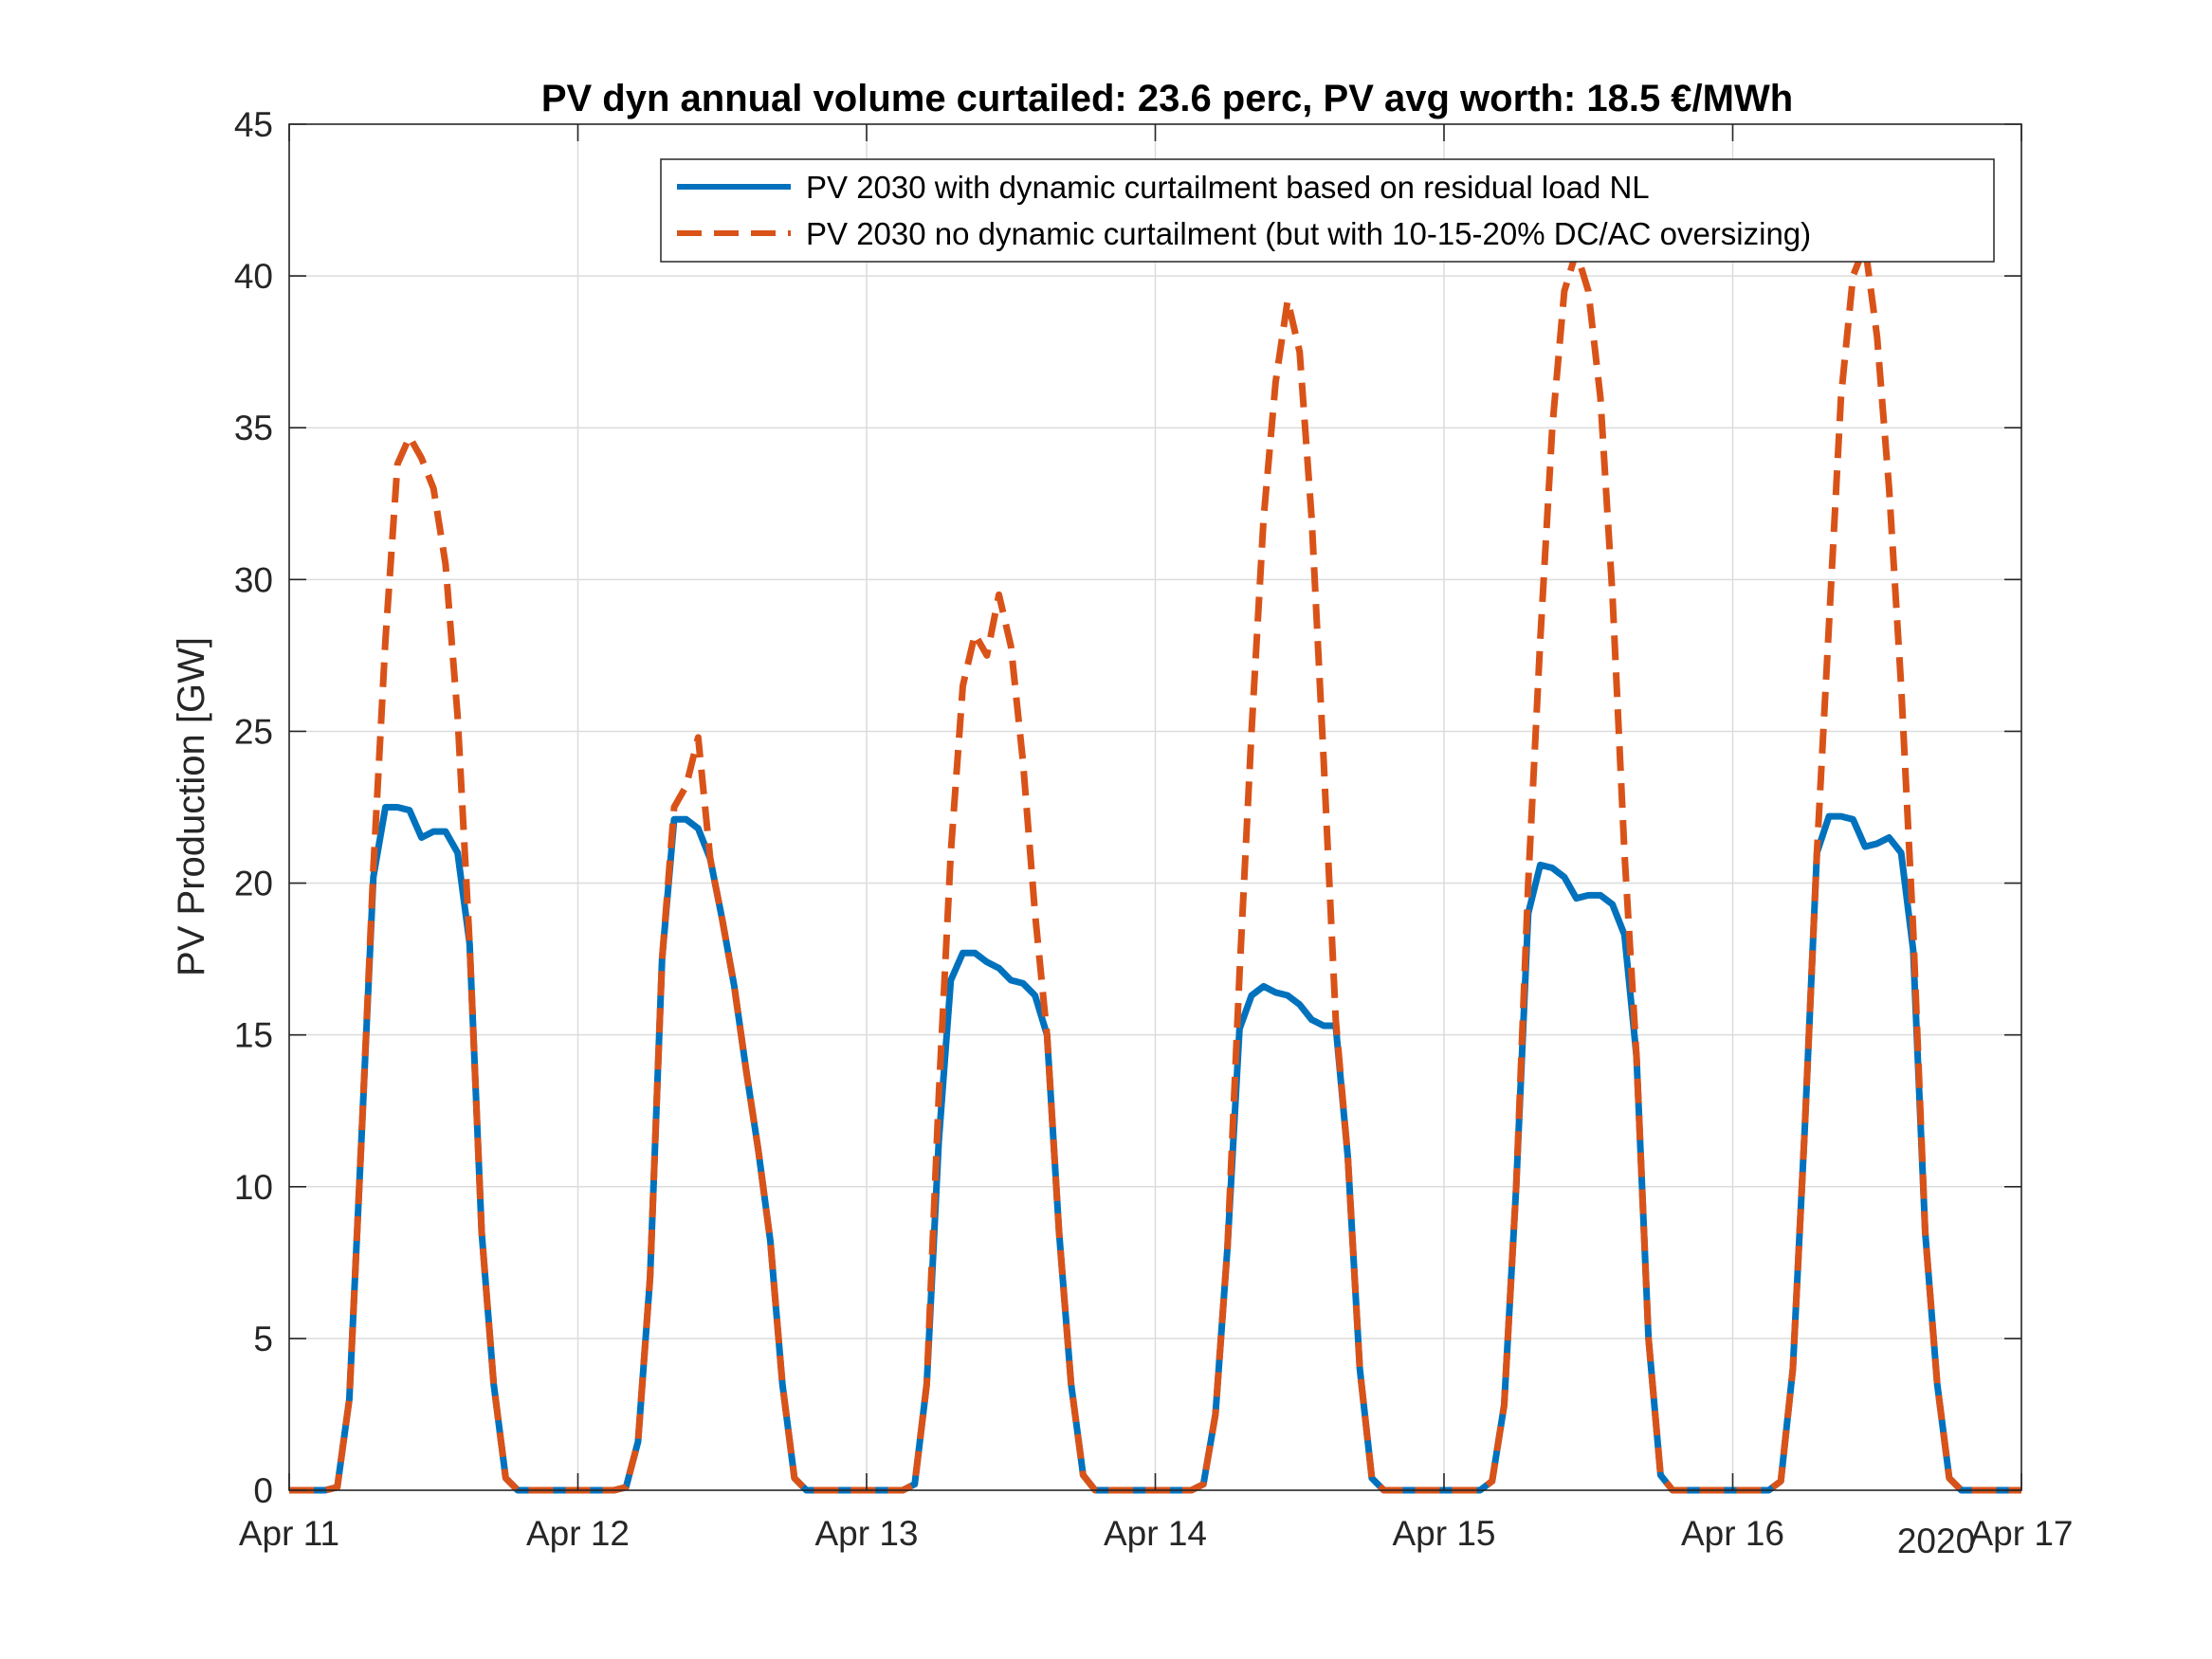  What do you see at coordinates (289, 1533) in the screenshot?
I see `x-tick-label: Apr 11` at bounding box center [289, 1533].